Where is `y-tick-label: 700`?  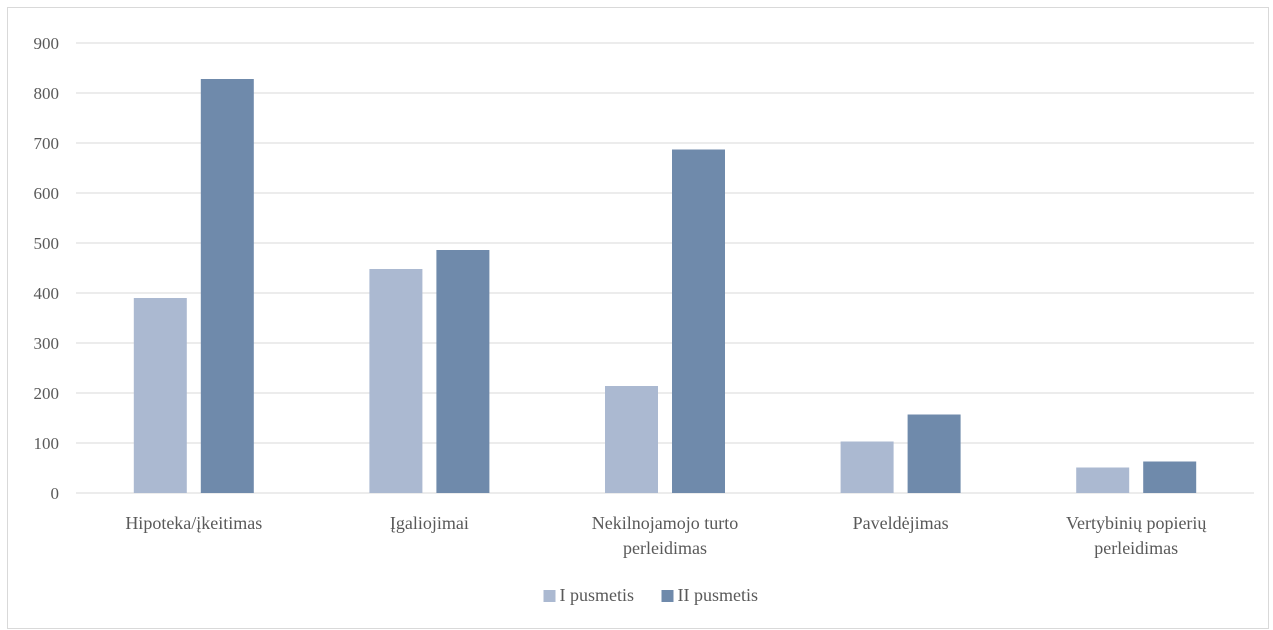
y-tick-label: 700 is located at coordinates (47, 143).